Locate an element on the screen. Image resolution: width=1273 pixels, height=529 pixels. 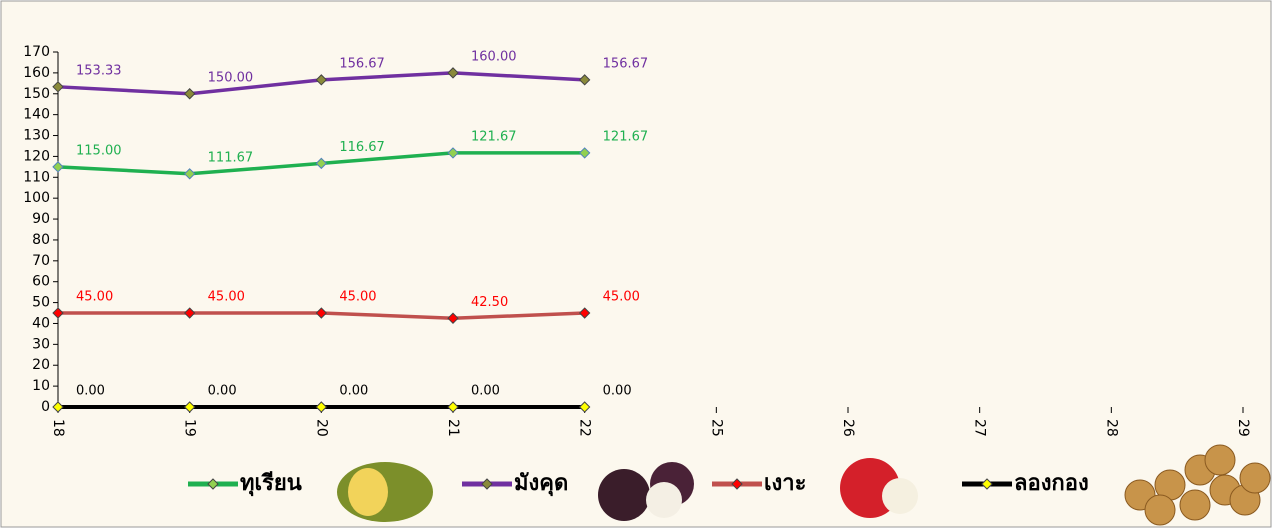
data-label: 42.50 is located at coordinates (489, 302).